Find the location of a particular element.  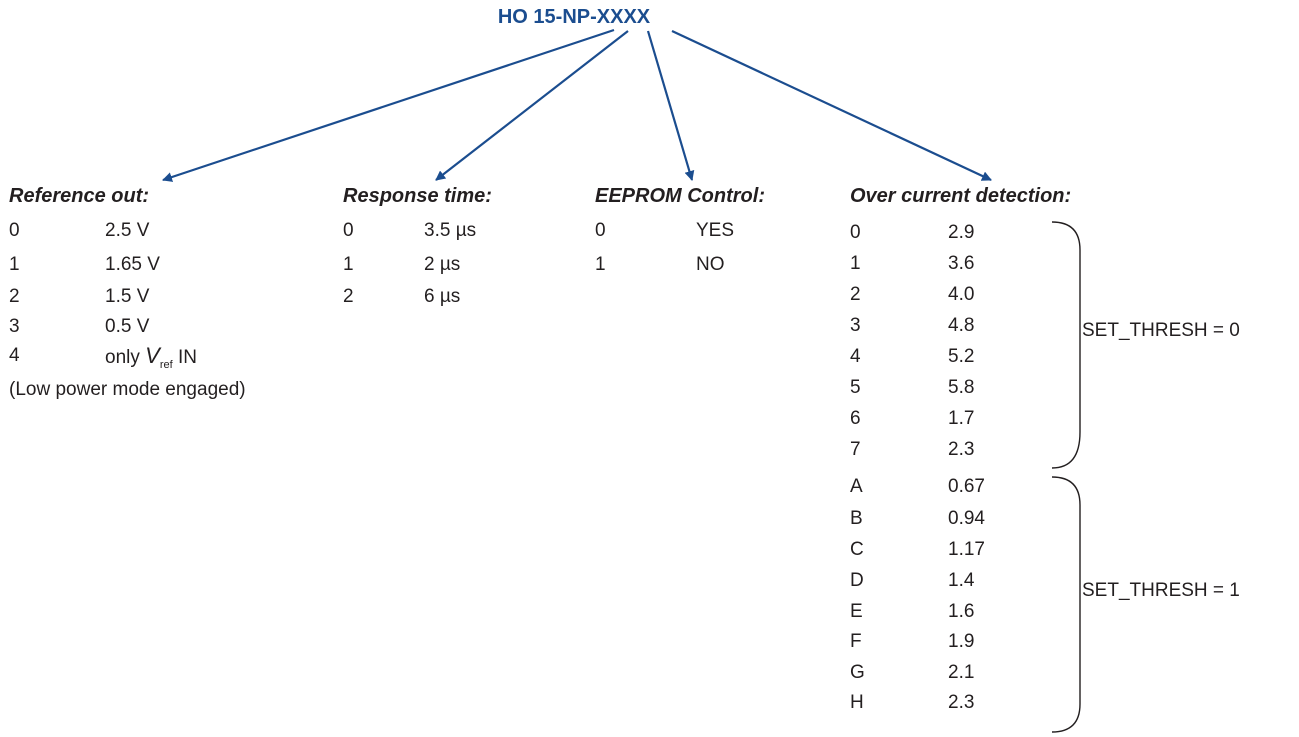

option-code: E is located at coordinates (856, 611).